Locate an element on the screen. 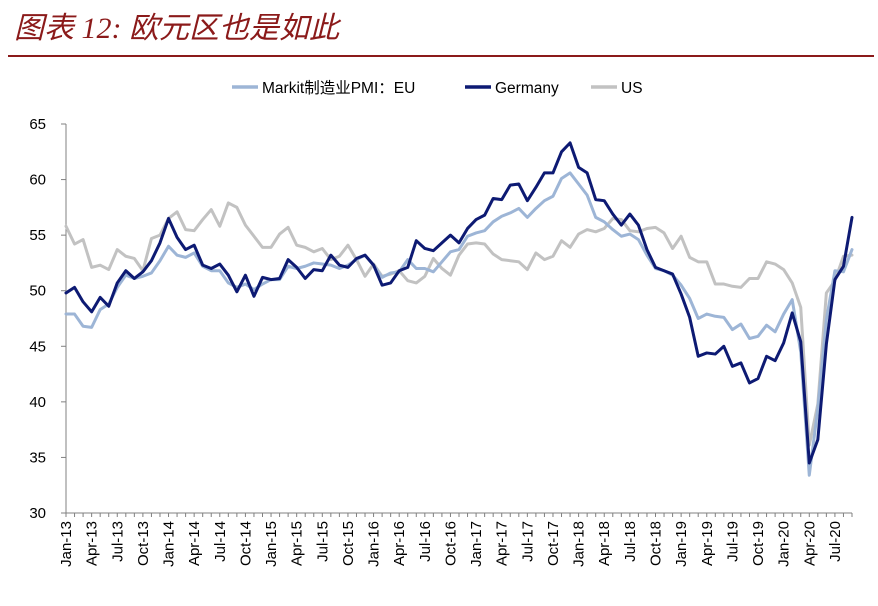  x-tick-label: Apr-14 is located at coordinates (194, 543).